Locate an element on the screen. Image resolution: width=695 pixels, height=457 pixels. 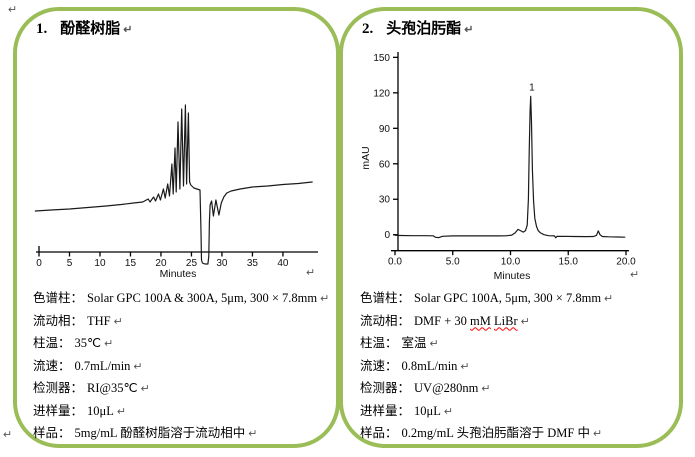
spec-value: 5mg/mL 酚醛树脂溶于流动相中 is located at coordinates (160, 433).